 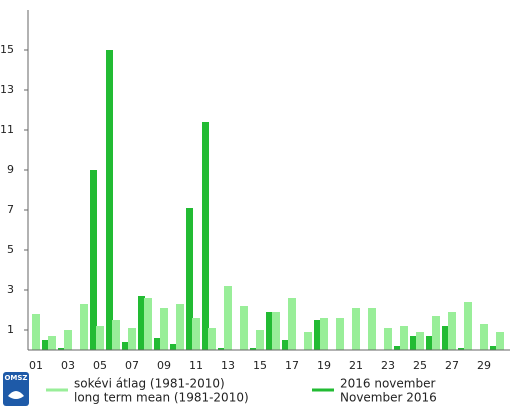 I want to click on y-tick-label: 7, so click(x=10, y=209).